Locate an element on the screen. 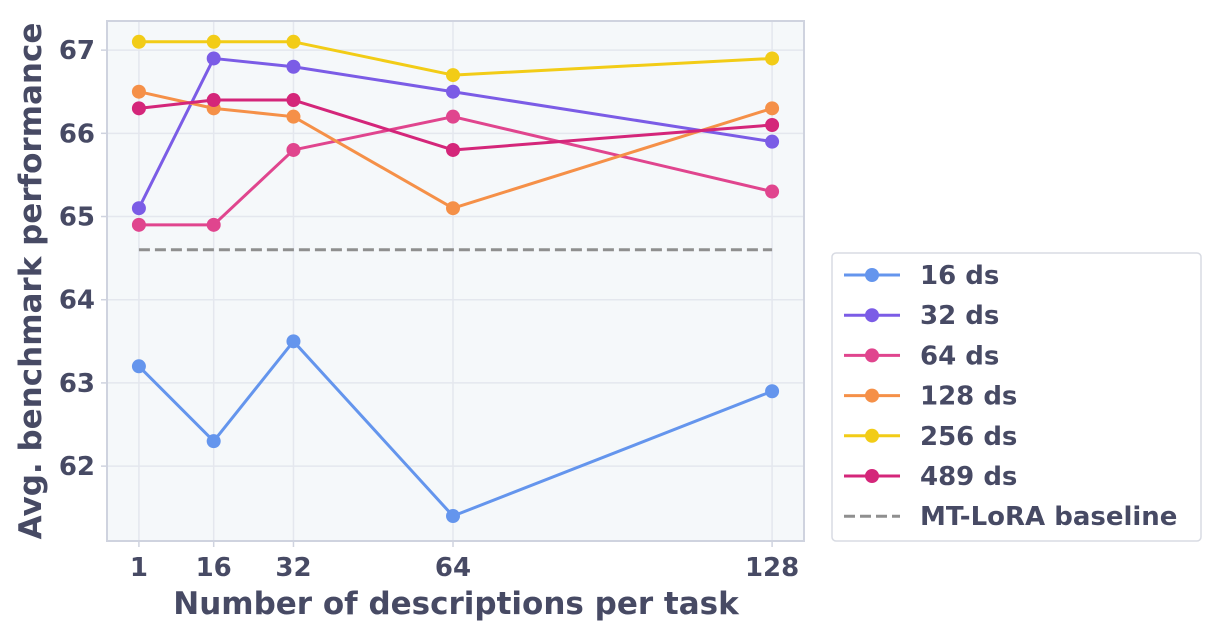 The height and width of the screenshot is (627, 1207). legend-item: 489 ds is located at coordinates (930, 477).